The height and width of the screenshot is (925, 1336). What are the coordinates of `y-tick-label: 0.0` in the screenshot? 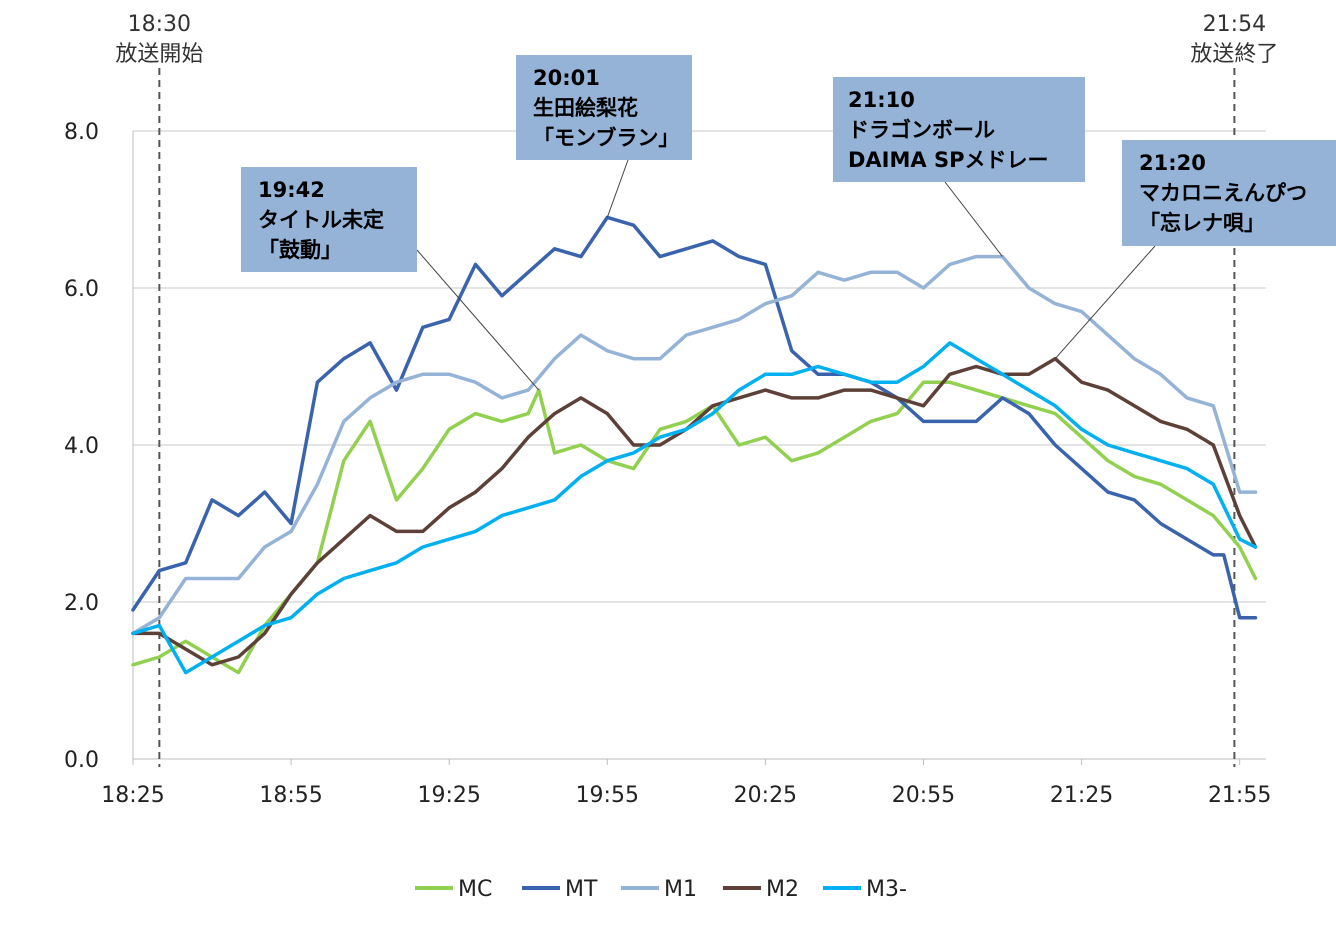 It's located at (81, 760).